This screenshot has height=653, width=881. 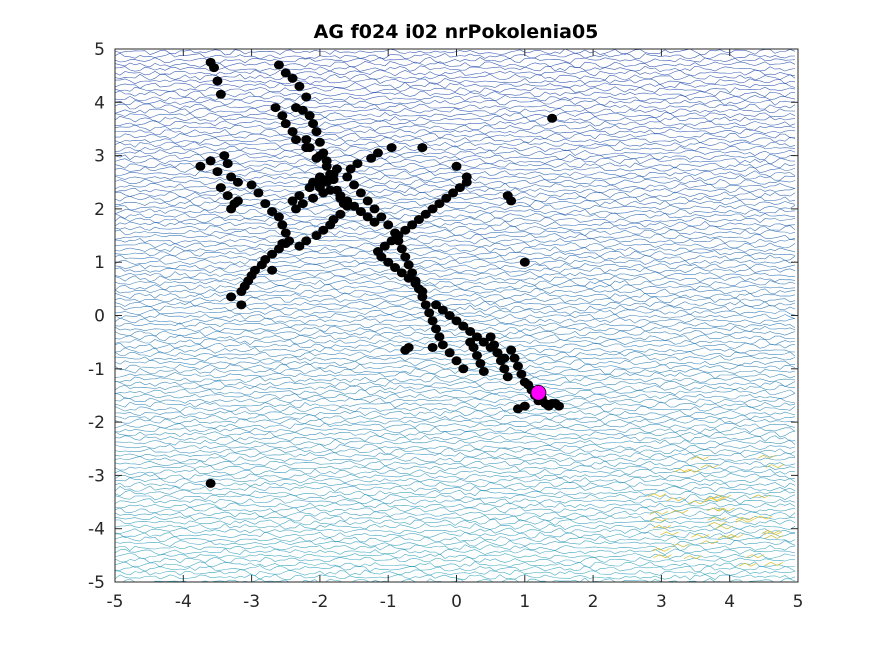 I want to click on x-tick-label: -2, so click(x=319, y=602).